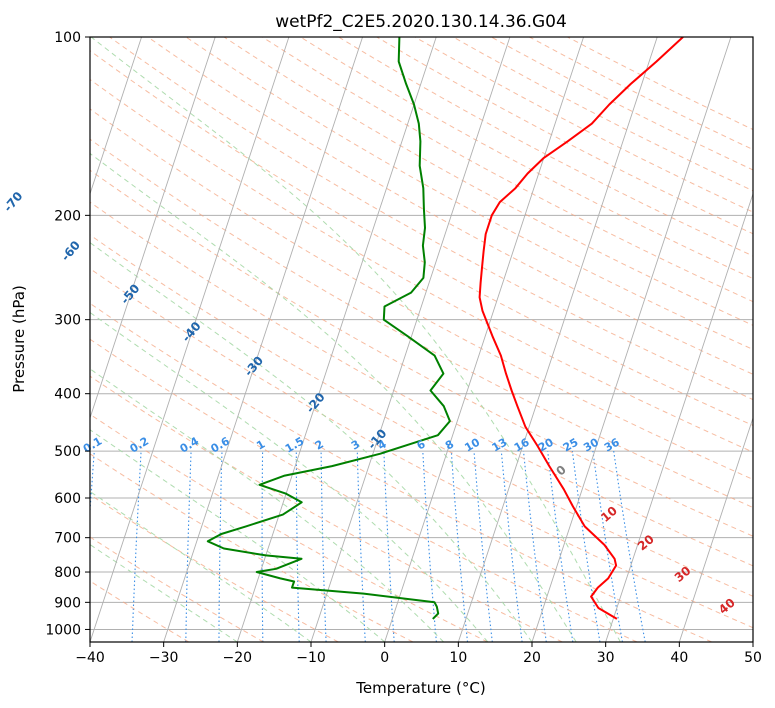 This screenshot has width=775, height=708. I want to click on mixing-ratio-label: 2, so click(319, 445).